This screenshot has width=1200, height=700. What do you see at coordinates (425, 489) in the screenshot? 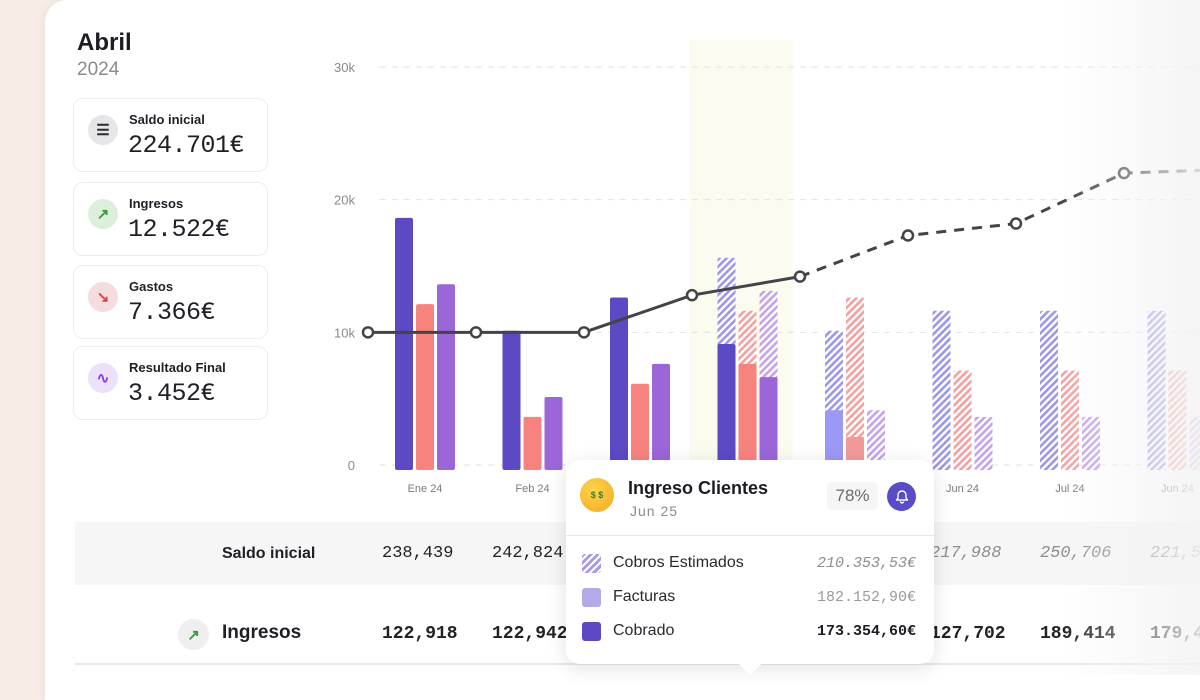
I see `x-tick-label: Ene 24` at bounding box center [425, 489].